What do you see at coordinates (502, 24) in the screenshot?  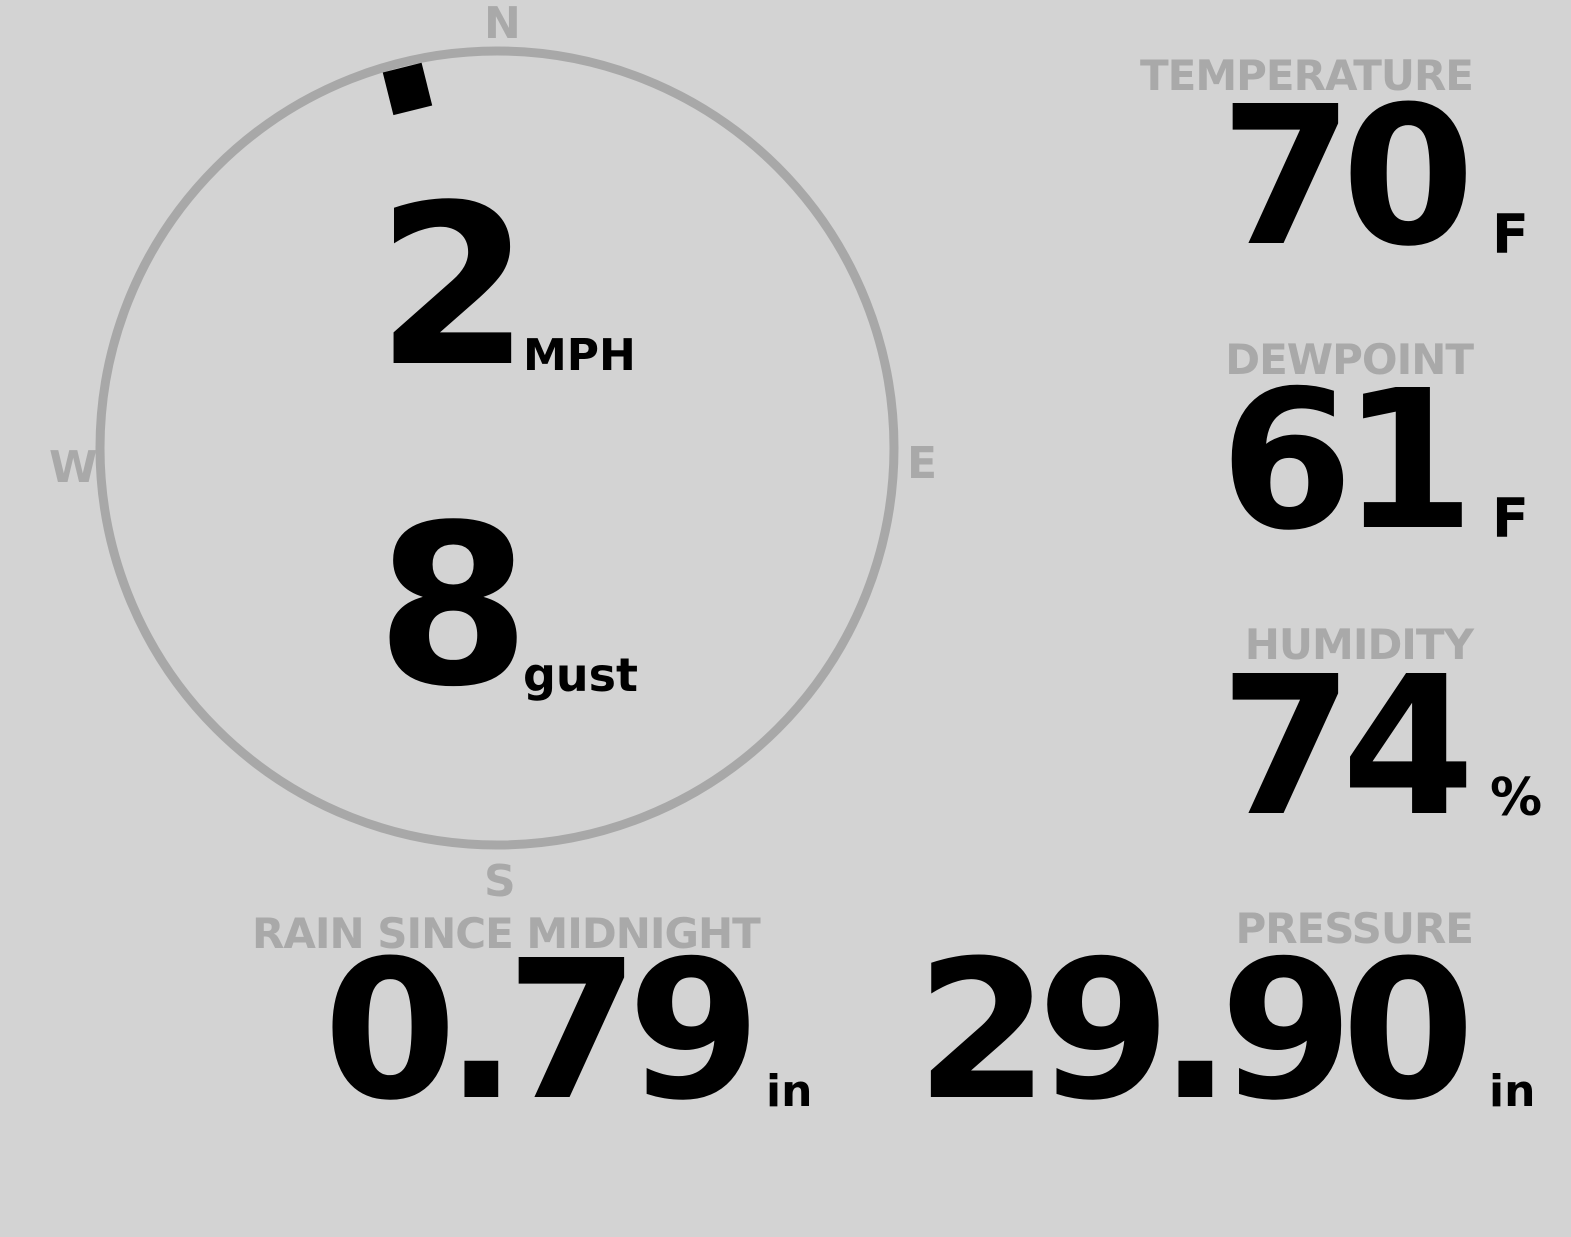 I see `compass-north-label: N` at bounding box center [502, 24].